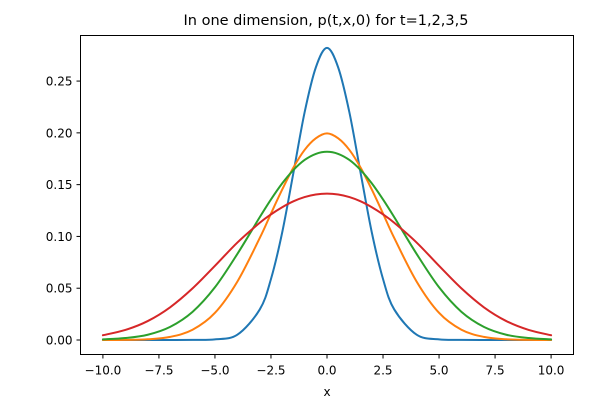 This screenshot has width=606, height=420. Describe the element at coordinates (59, 82) in the screenshot. I see `y-tick-label: 0.25` at that location.